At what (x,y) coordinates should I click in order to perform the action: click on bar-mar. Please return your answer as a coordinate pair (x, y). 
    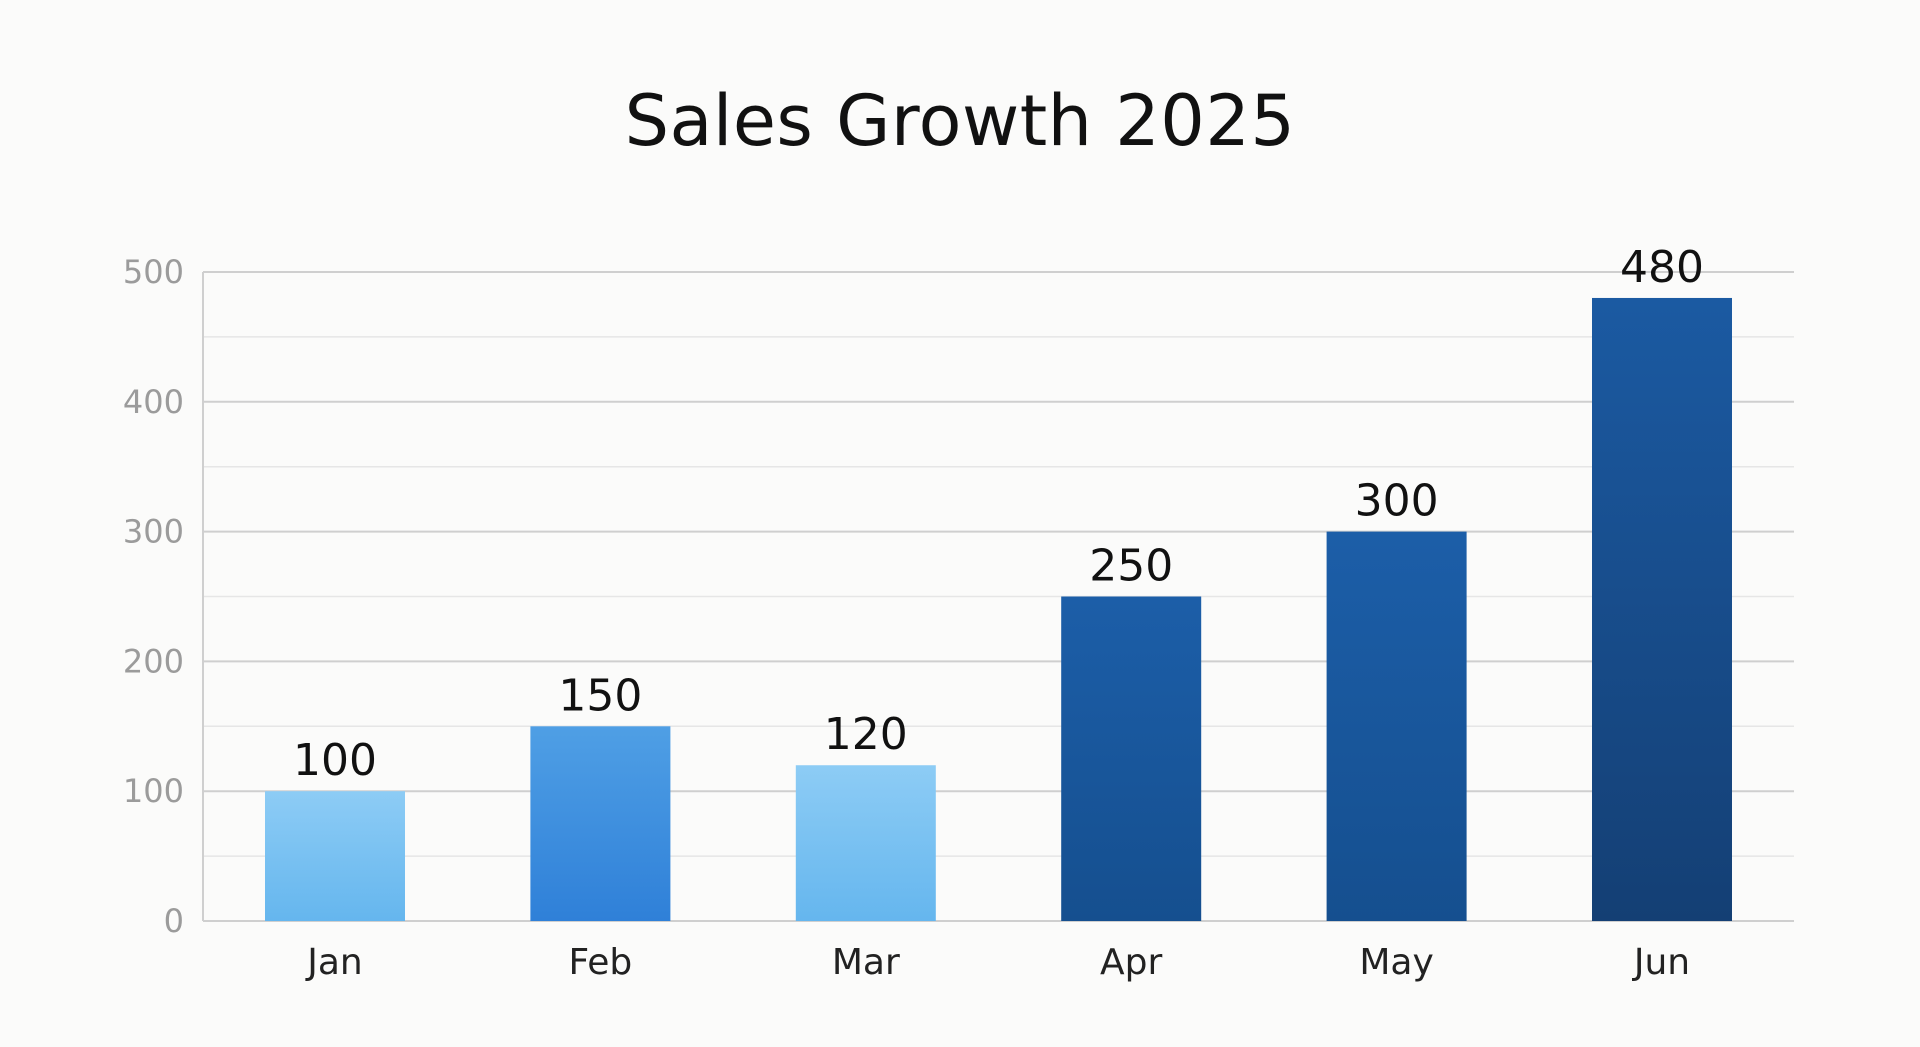
    Looking at the image, I should click on (865, 843).